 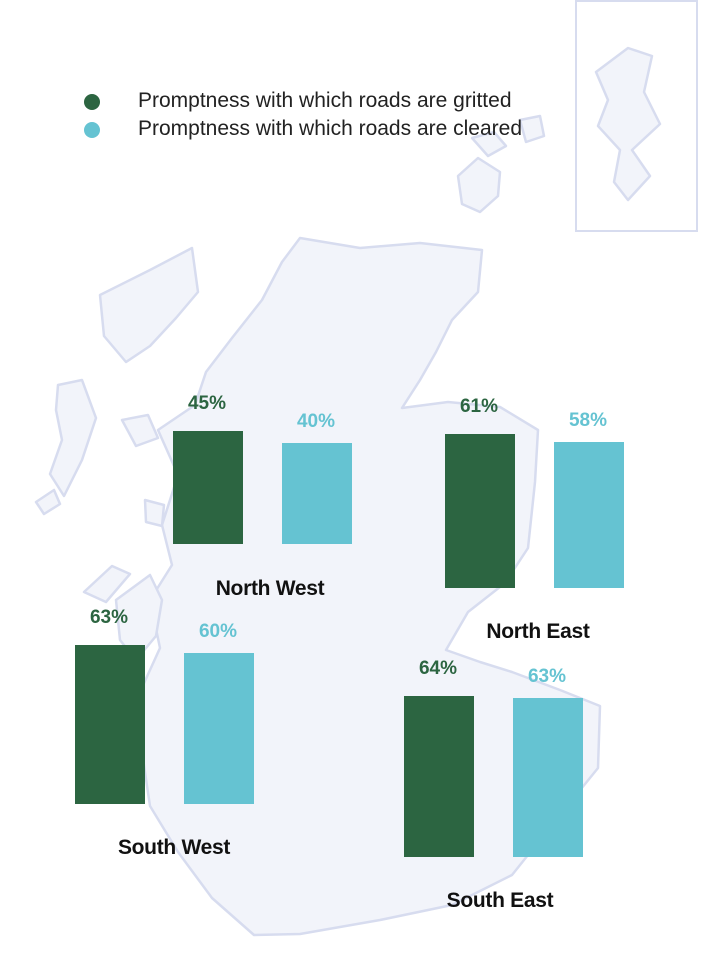 I want to click on inset-frame, so click(x=636, y=116).